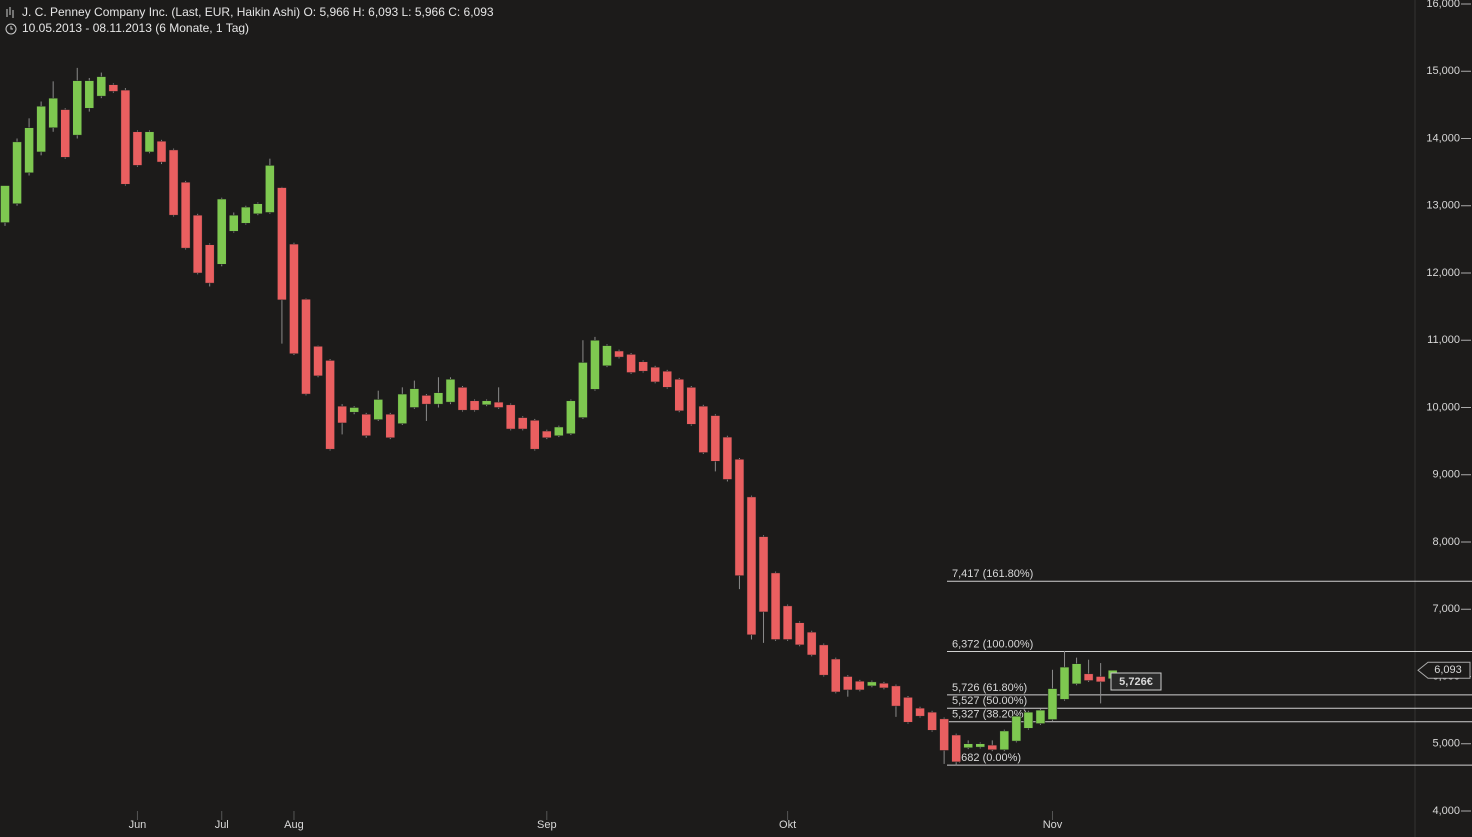 Image resolution: width=1472 pixels, height=837 pixels. Describe the element at coordinates (1448, 670) in the screenshot. I see `last-price-label: 6,093` at that location.